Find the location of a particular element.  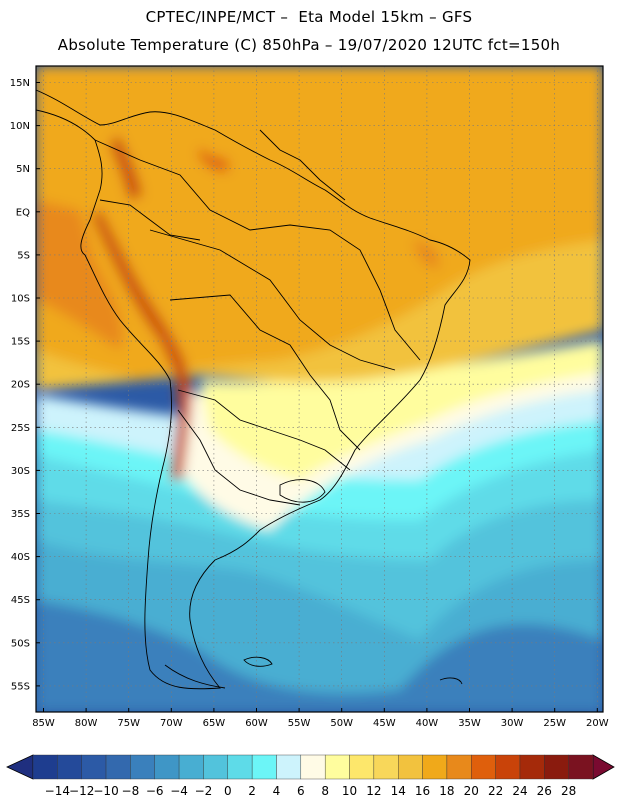

lat-label: 50S is located at coordinates (20, 643).